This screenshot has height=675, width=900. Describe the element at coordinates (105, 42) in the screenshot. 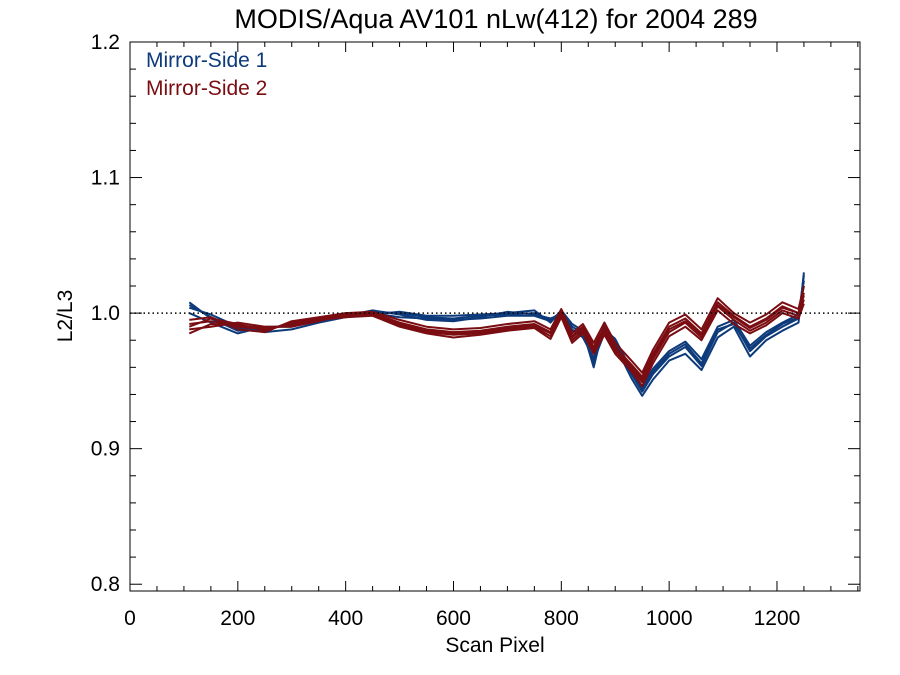

I see `y-tick-label: 1.2` at that location.